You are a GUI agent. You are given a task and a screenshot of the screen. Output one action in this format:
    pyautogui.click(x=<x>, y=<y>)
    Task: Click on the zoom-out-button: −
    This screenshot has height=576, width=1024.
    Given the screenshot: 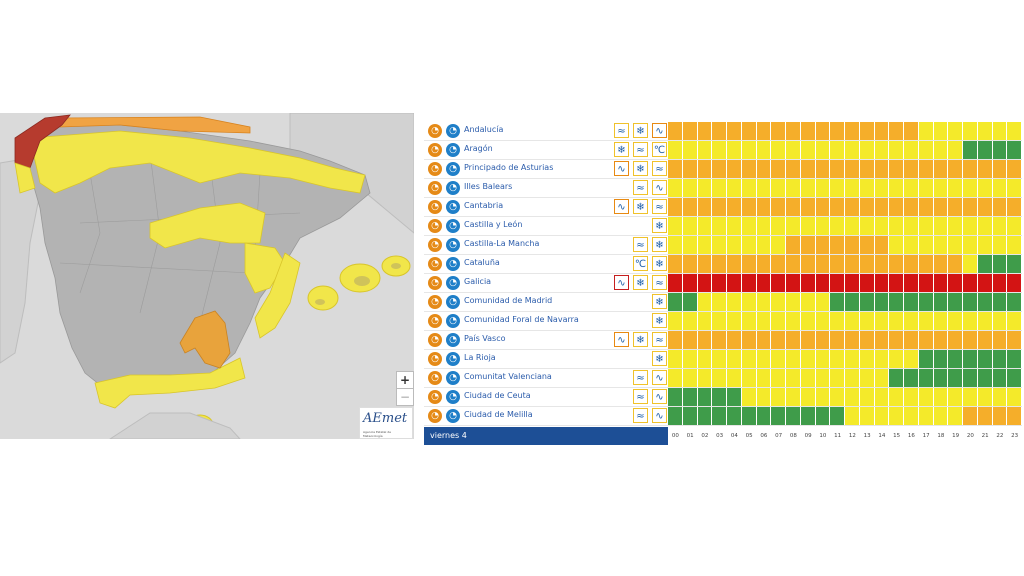 What is the action you would take?
    pyautogui.click(x=405, y=397)
    